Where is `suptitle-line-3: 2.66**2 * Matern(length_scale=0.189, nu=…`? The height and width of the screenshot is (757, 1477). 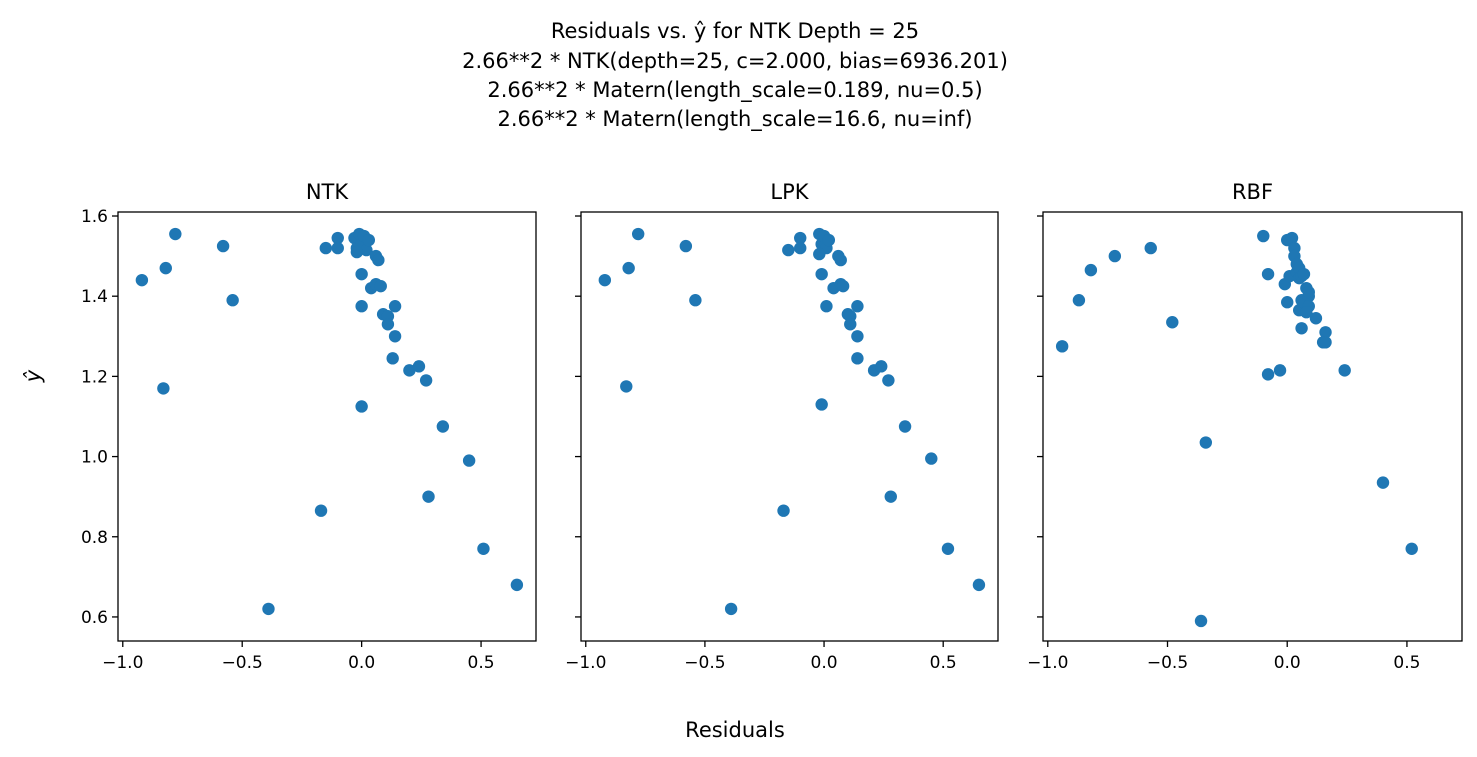
suptitle-line-3: 2.66**2 * Matern(length_scale=0.189, nu=… is located at coordinates (734, 90).